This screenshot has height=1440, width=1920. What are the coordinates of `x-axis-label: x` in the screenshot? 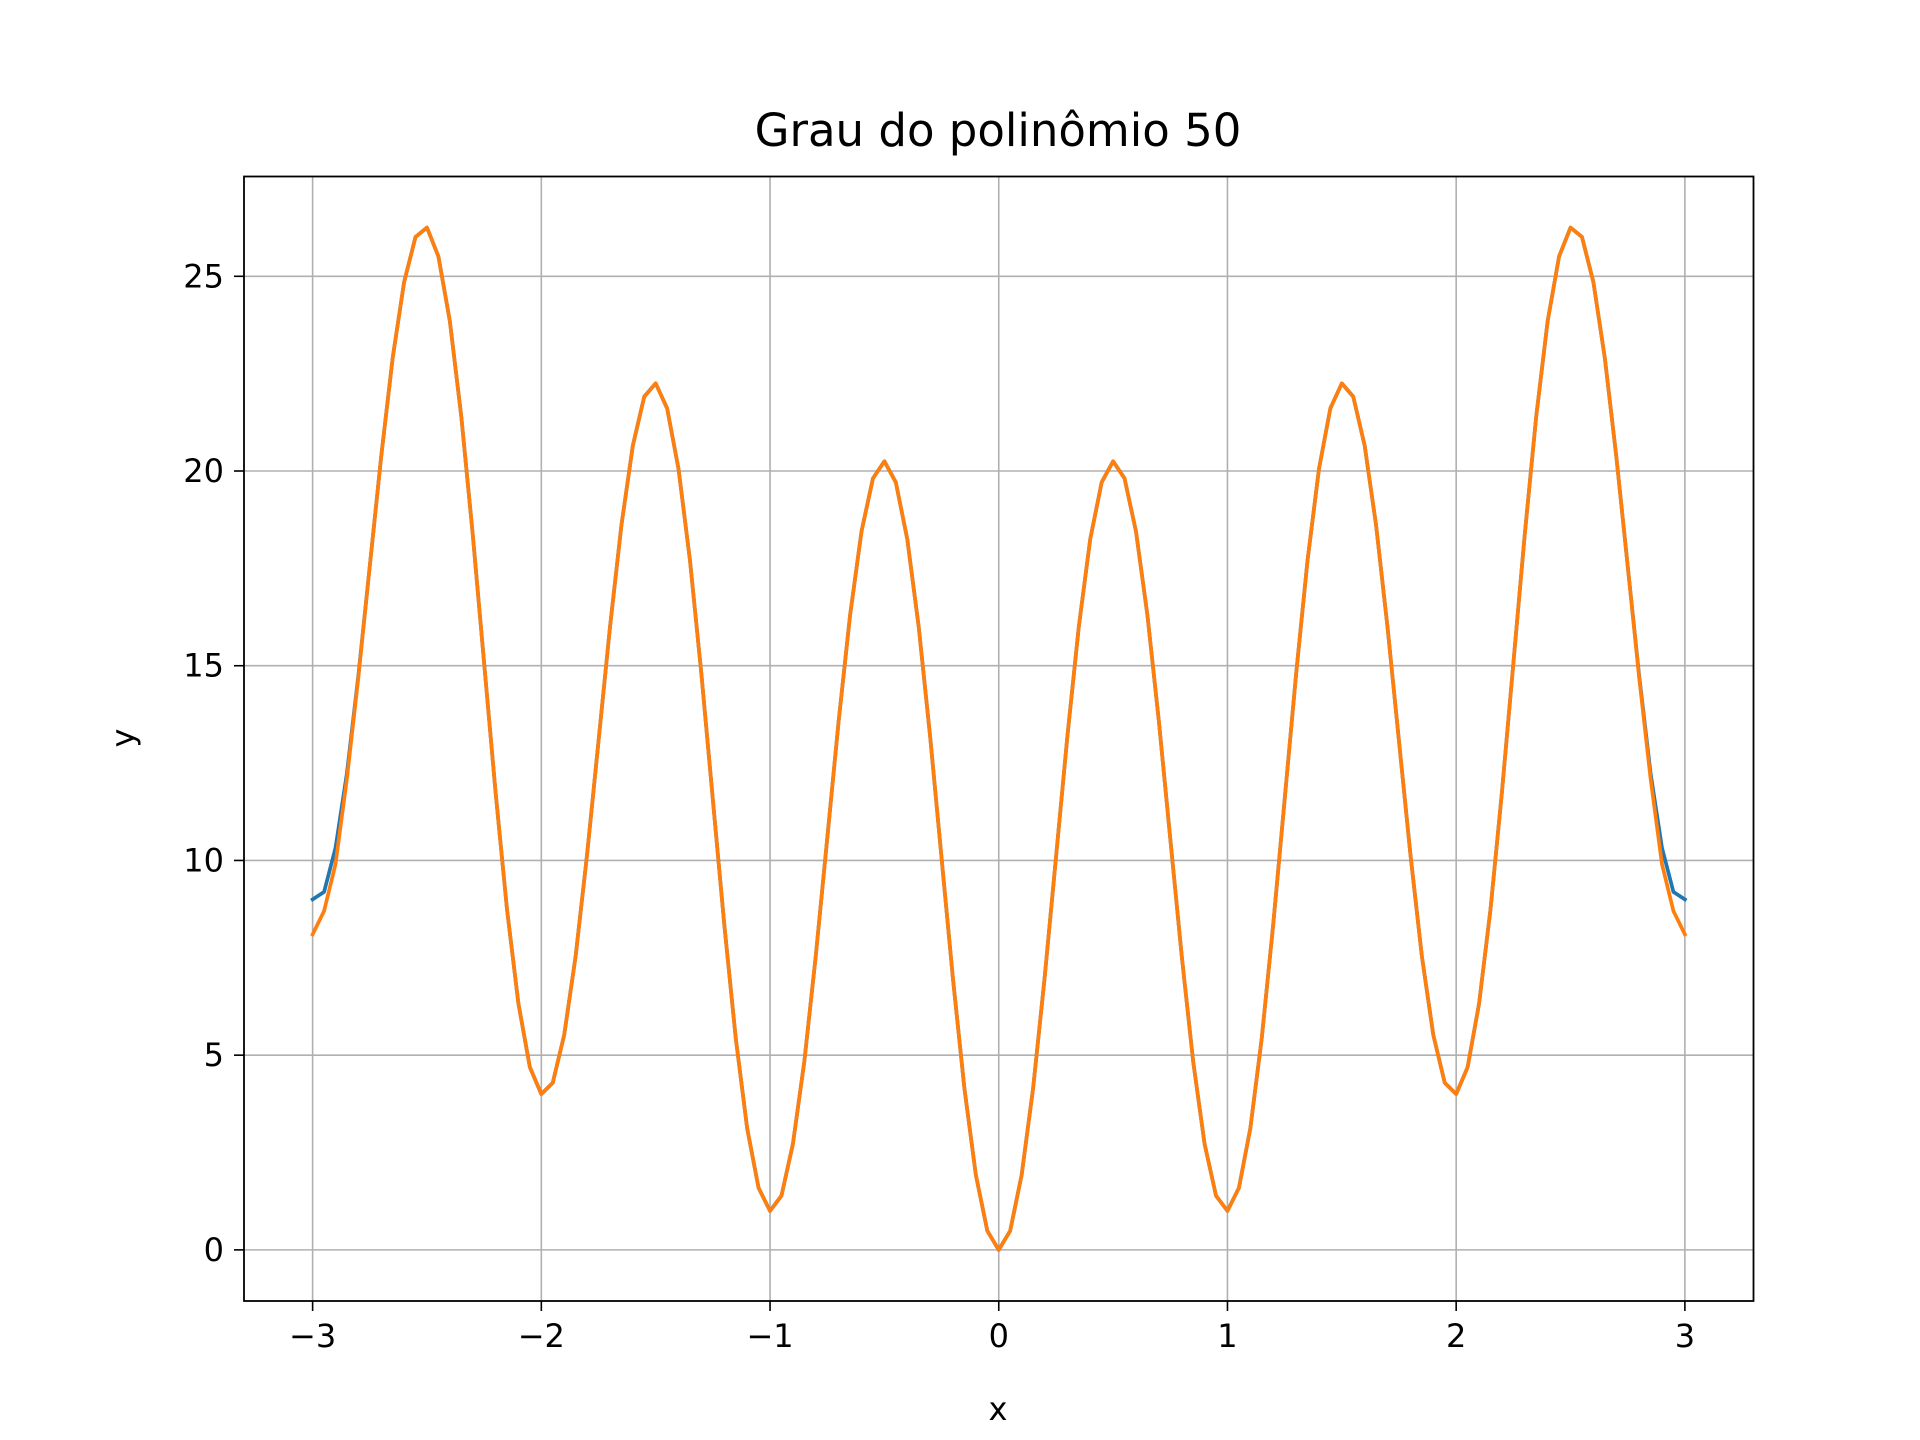 It's located at (998, 1409).